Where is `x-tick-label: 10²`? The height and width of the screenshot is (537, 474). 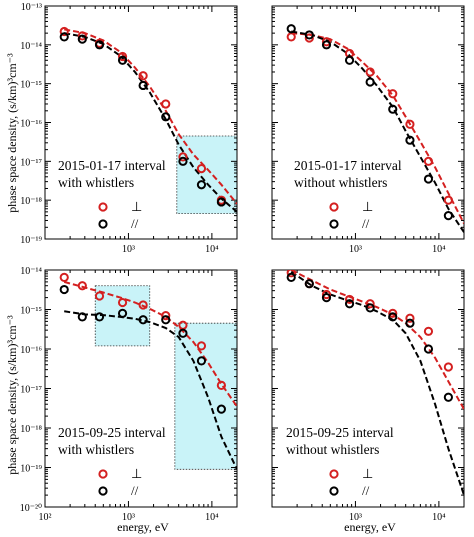 x-tick-label: 10² is located at coordinates (45, 517).